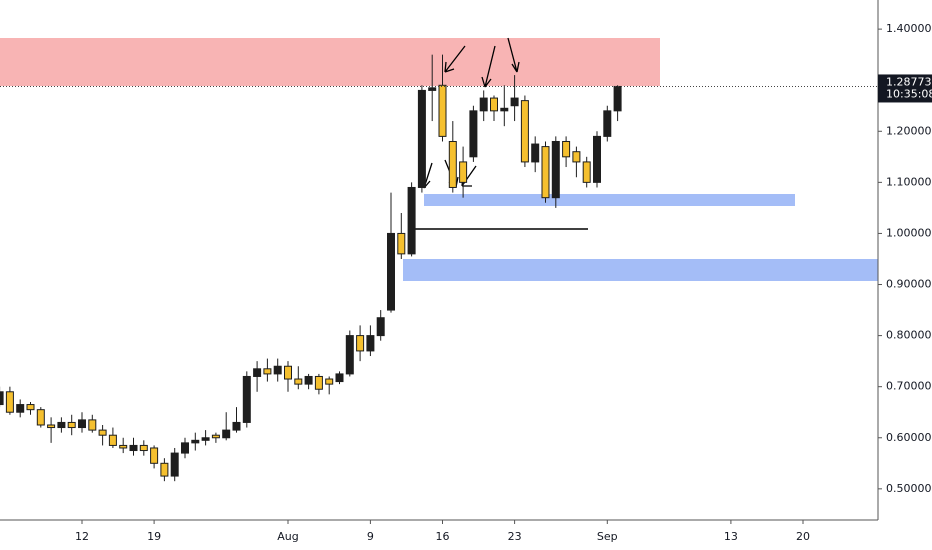  Describe the element at coordinates (443, 536) in the screenshot. I see `x-tick-label: 16` at that location.